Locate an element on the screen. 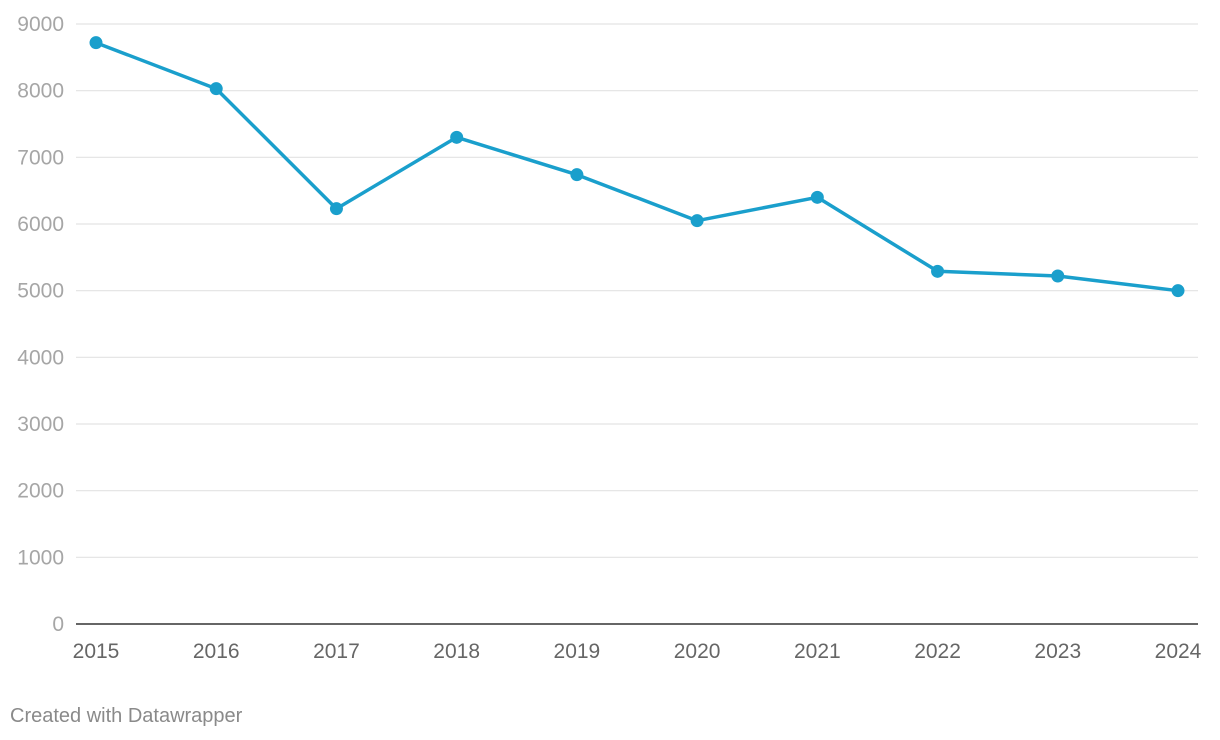 The image size is (1220, 740). data-point-2018 is located at coordinates (457, 137).